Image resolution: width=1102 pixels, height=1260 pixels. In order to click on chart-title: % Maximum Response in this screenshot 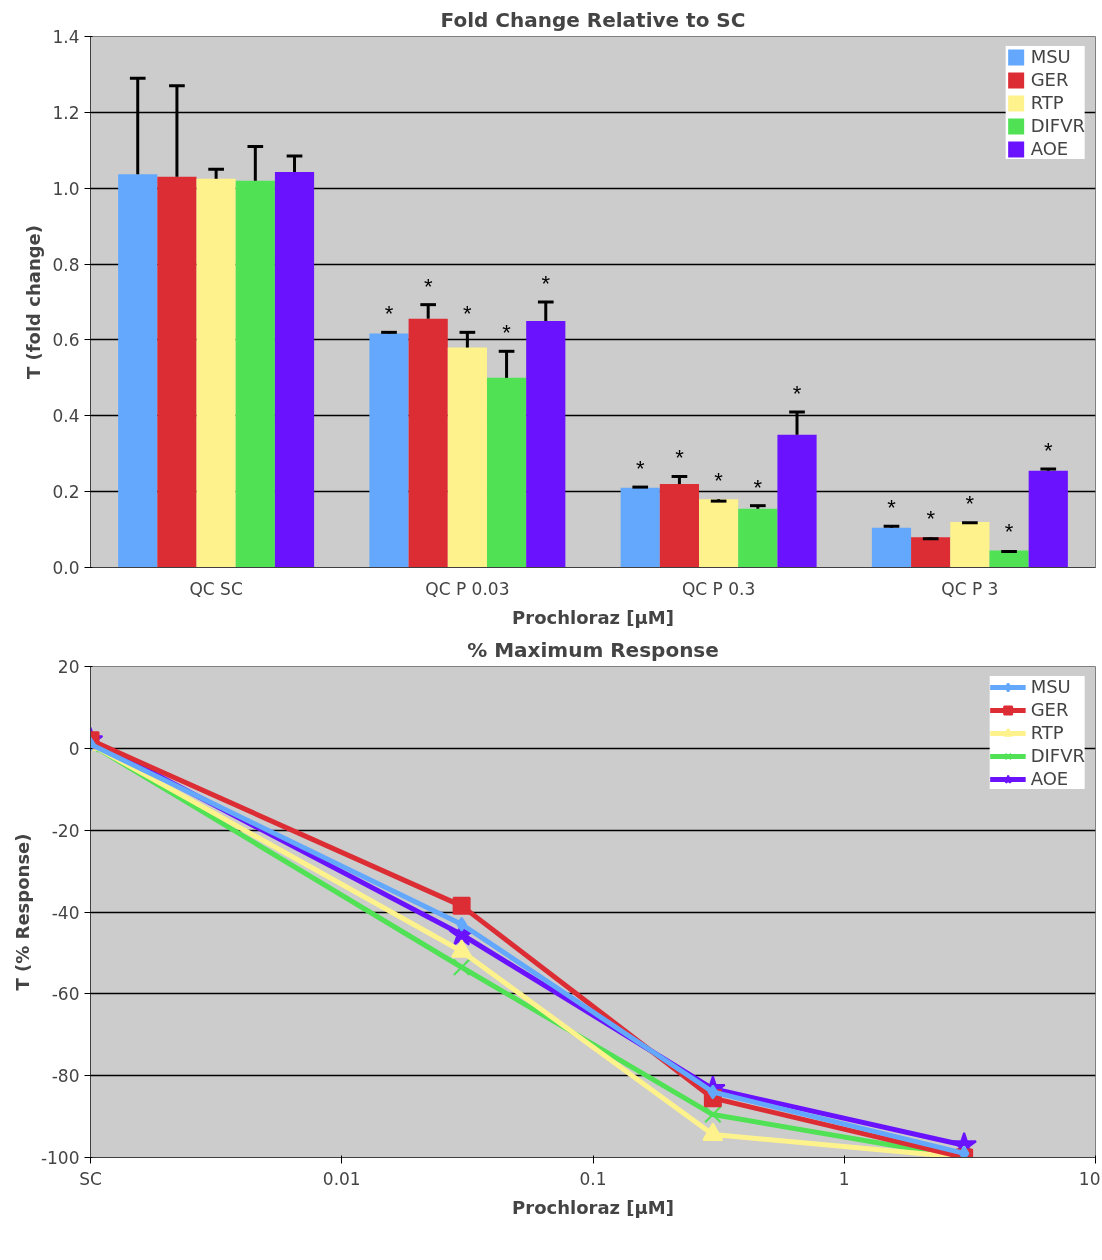, I will do `click(593, 649)`.